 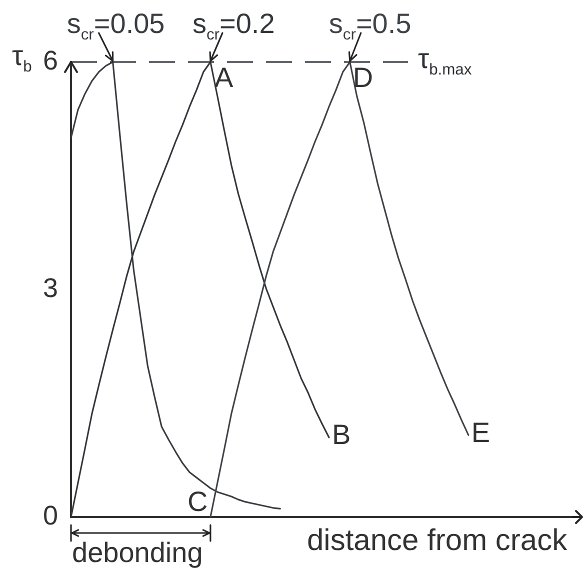 What do you see at coordinates (233, 26) in the screenshot?
I see `series-label: s$_{cr}$=0.2` at bounding box center [233, 26].